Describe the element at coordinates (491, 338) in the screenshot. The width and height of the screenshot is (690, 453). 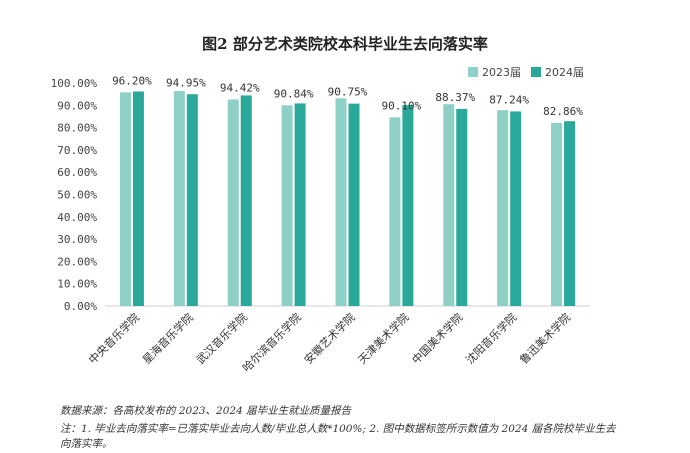
I see `category-label: 沈阳音乐学院` at that location.